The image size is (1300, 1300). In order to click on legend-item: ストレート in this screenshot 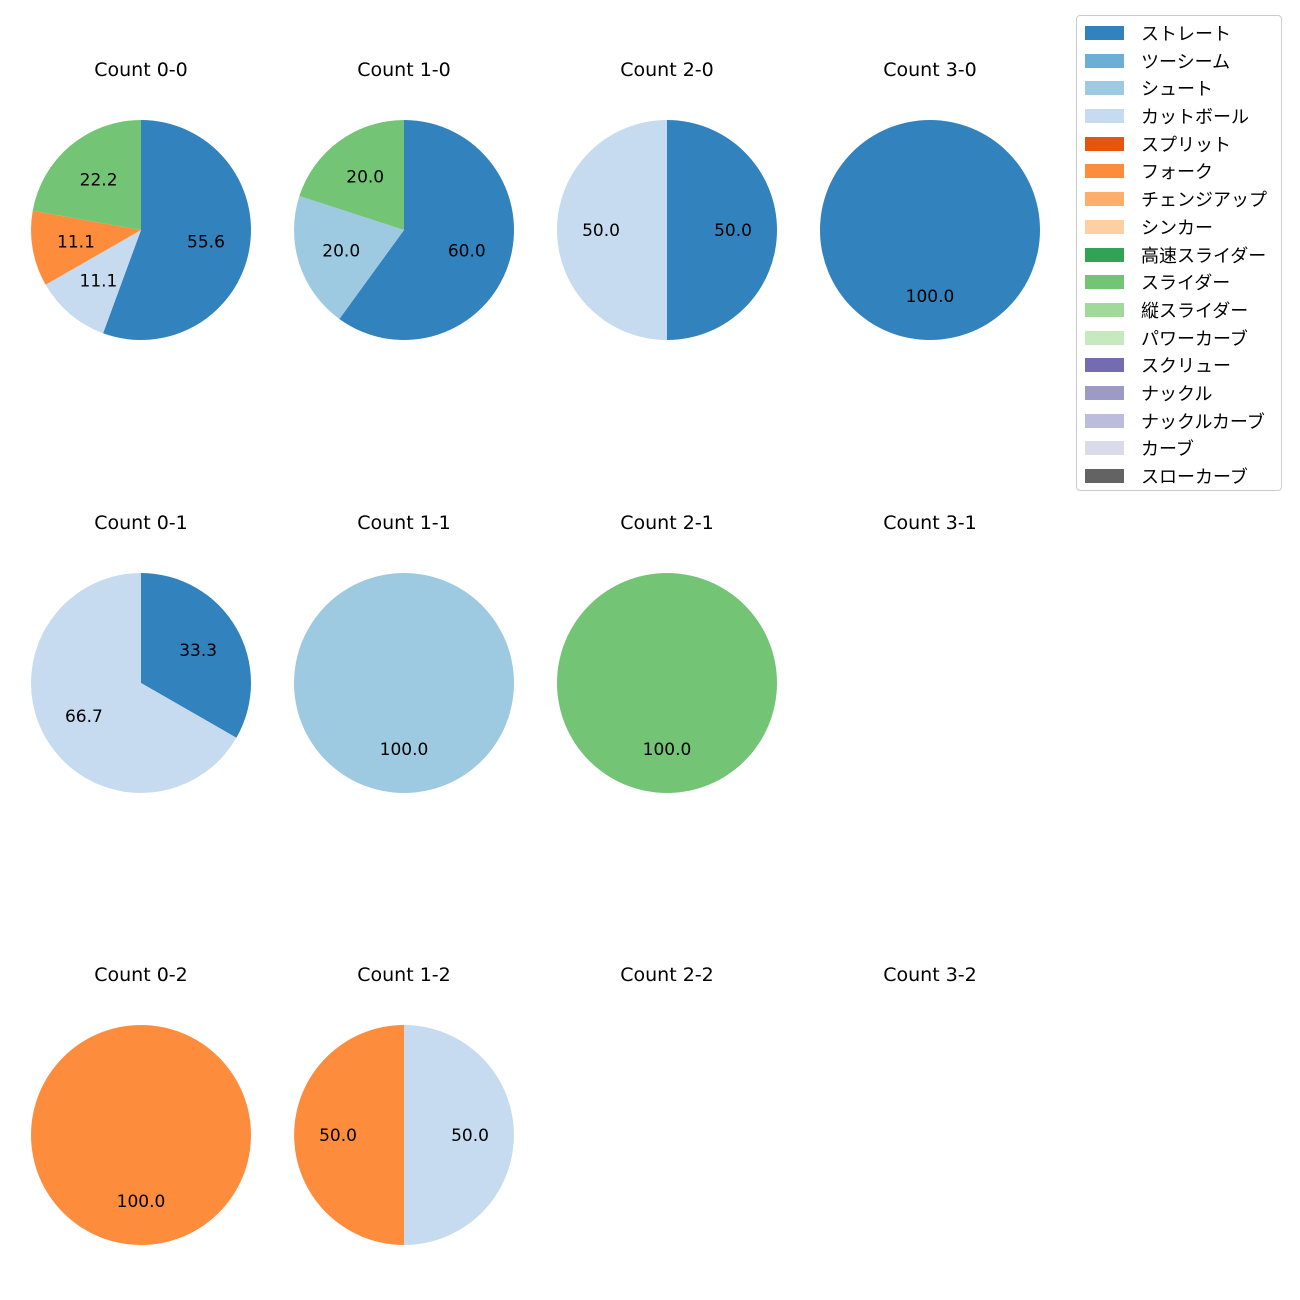, I will do `click(1179, 32)`.